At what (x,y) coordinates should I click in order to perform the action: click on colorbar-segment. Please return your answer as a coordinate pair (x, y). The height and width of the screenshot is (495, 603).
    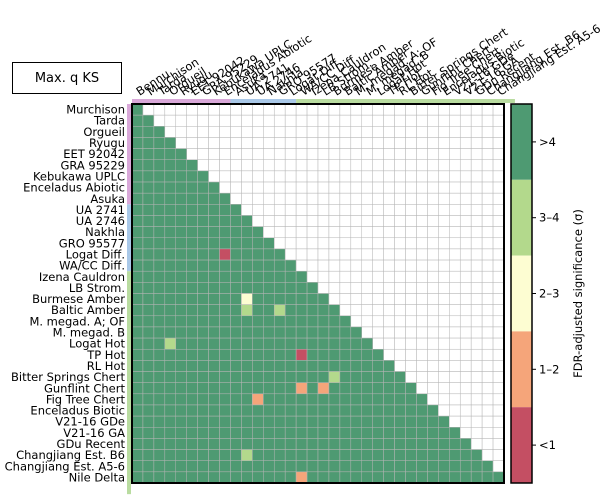
    Looking at the image, I should click on (521, 293).